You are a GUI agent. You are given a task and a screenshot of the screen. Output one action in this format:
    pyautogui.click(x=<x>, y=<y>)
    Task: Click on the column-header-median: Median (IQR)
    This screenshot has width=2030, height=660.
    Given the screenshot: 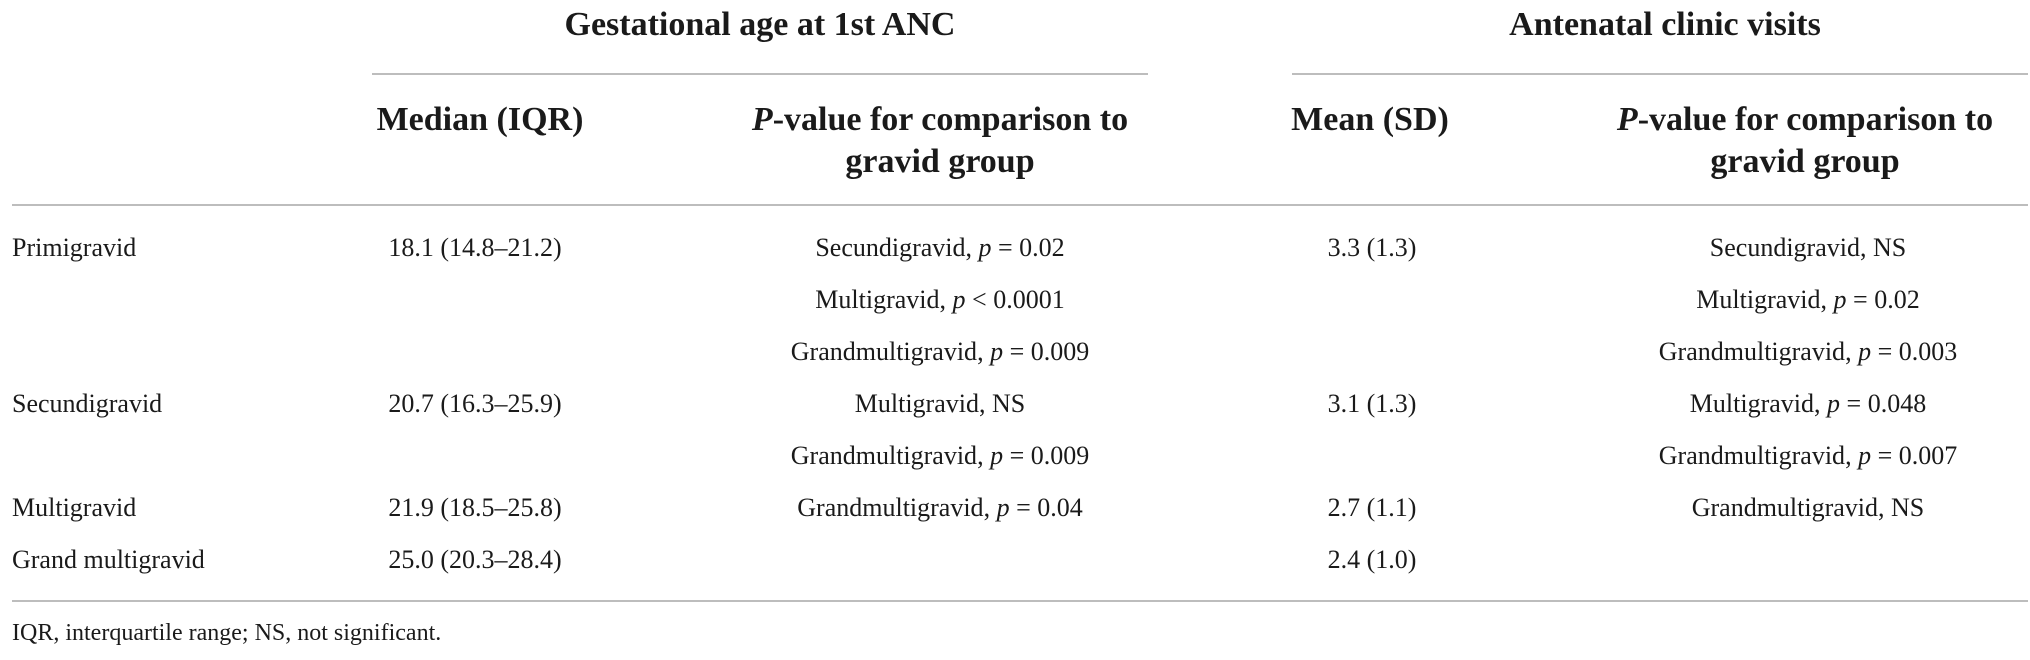 What is the action you would take?
    pyautogui.click(x=480, y=119)
    